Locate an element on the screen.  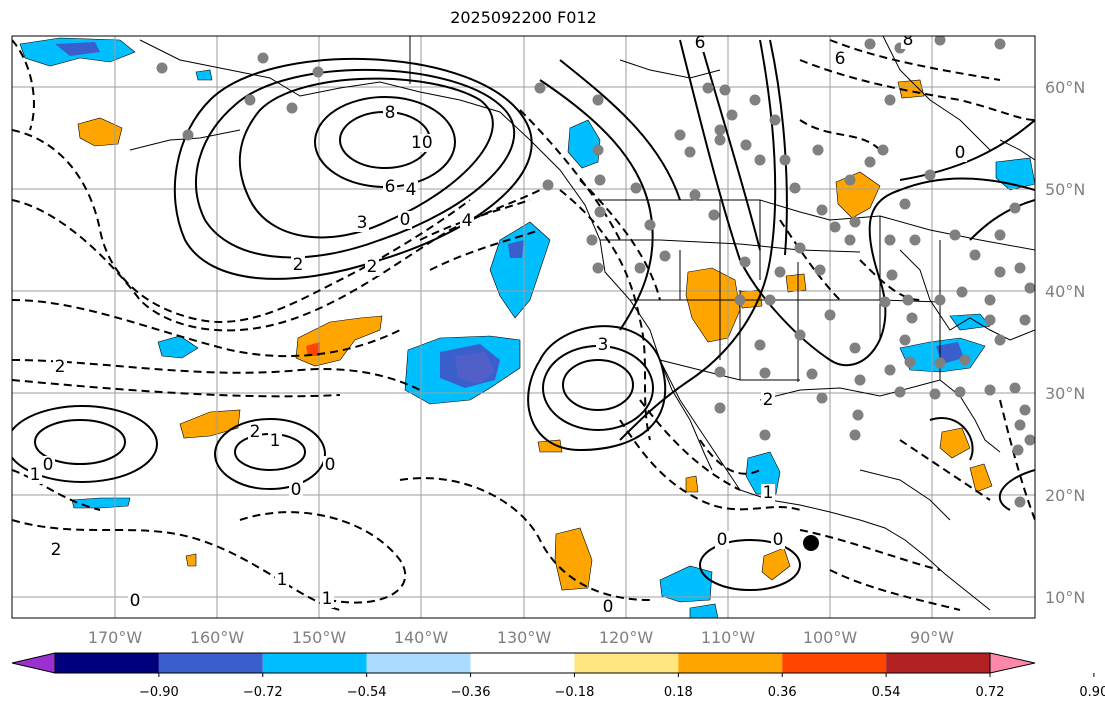
lon-label-160w: 160°W is located at coordinates (217, 637).